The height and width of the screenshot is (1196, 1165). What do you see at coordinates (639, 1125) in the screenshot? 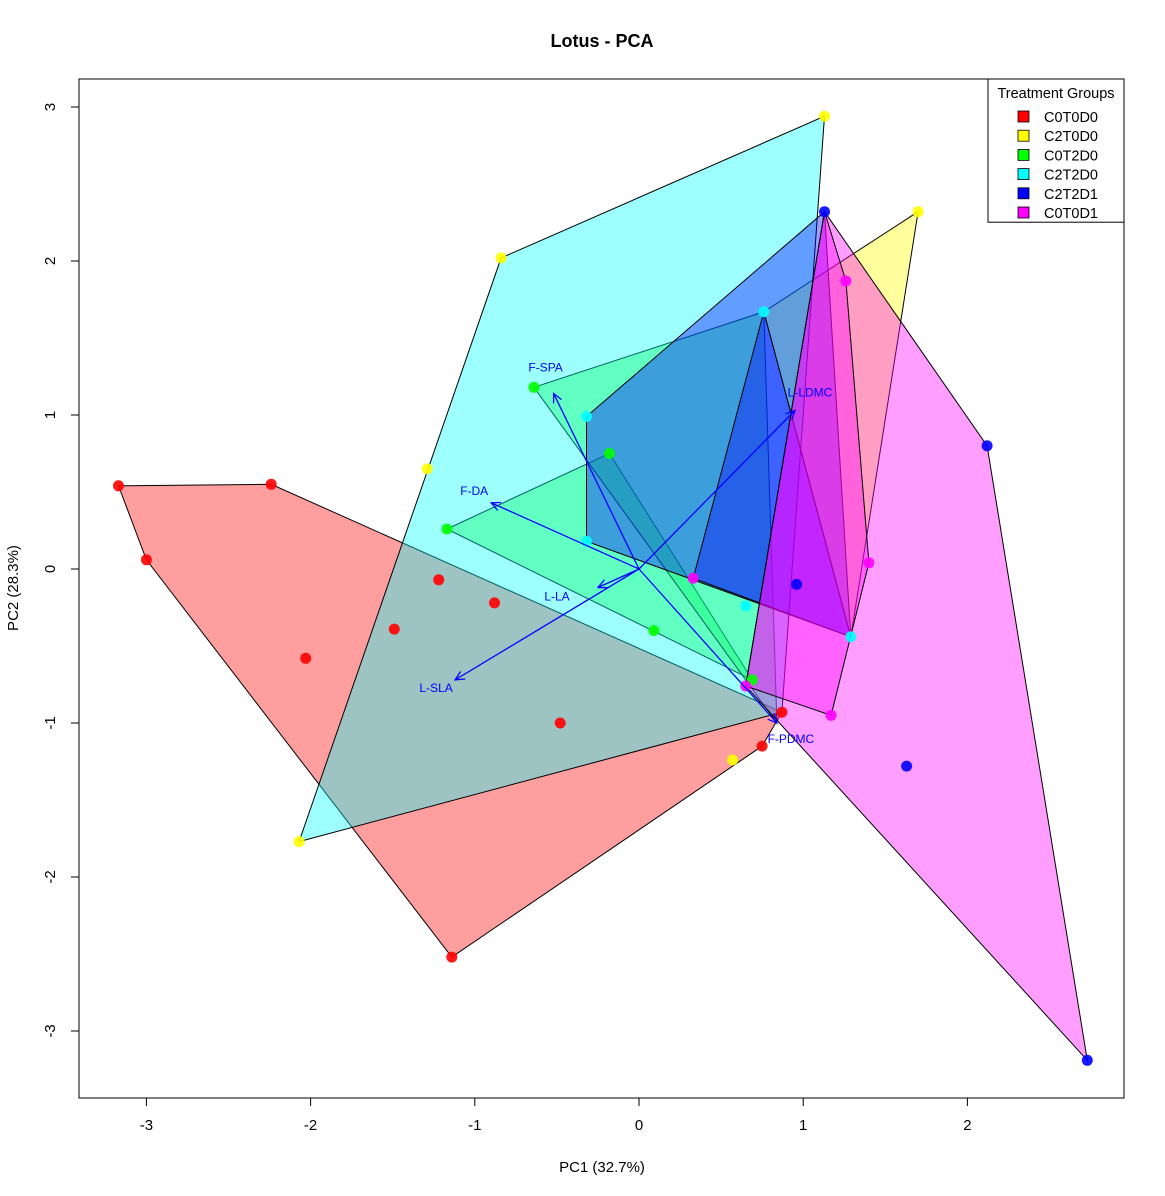
I see `x-tick-label: 0` at bounding box center [639, 1125].